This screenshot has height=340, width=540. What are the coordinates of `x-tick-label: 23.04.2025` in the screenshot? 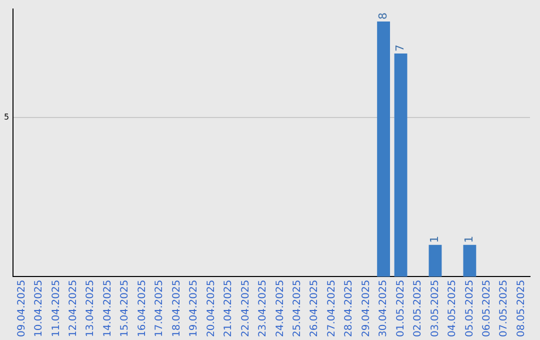 It's located at (263, 309).